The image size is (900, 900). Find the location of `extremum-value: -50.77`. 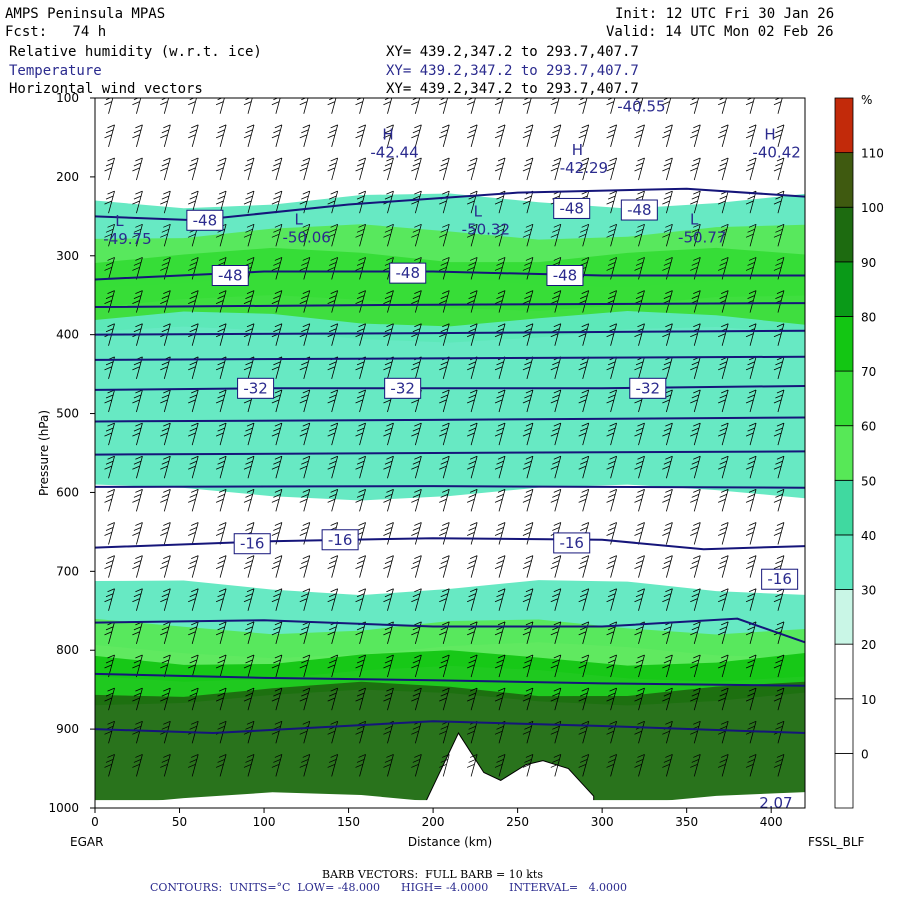

extremum-value: -50.77 is located at coordinates (702, 238).